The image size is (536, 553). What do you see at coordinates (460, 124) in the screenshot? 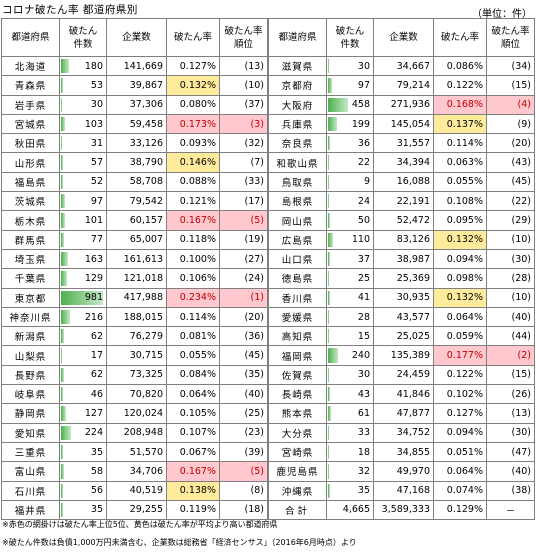
I see `rate-cell: 0.137%` at bounding box center [460, 124].